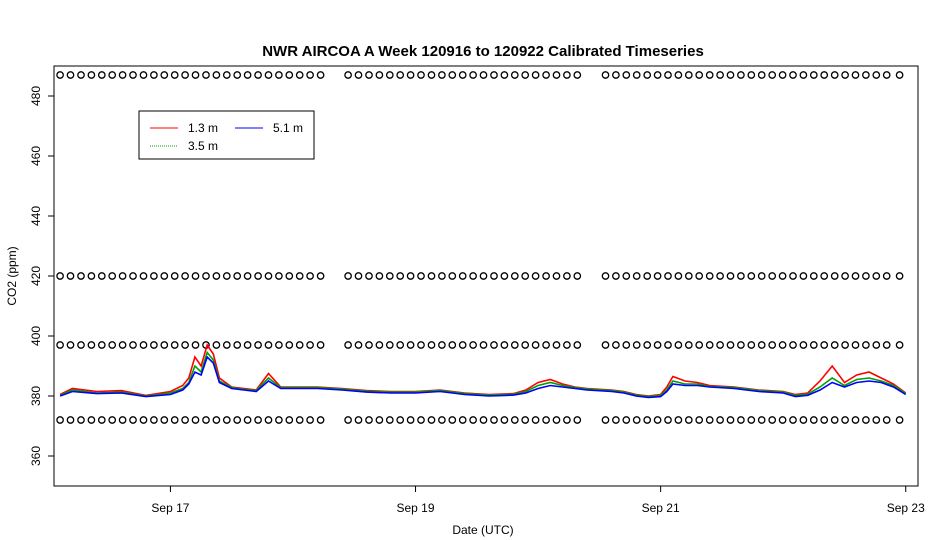  I want to click on x-axis-label: Date (UTC), so click(482, 530).